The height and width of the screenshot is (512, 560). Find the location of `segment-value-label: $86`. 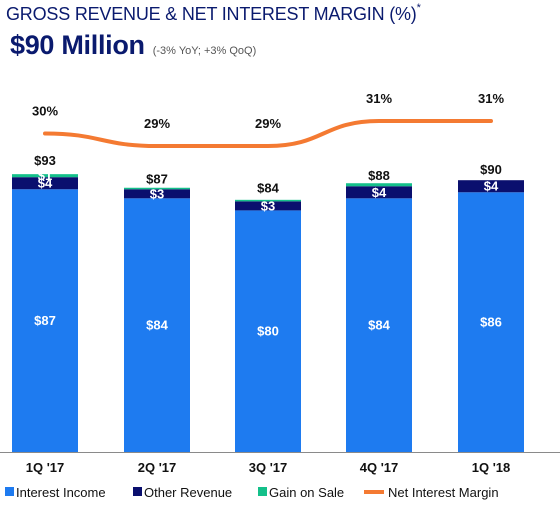

segment-value-label: $86 is located at coordinates (491, 322).